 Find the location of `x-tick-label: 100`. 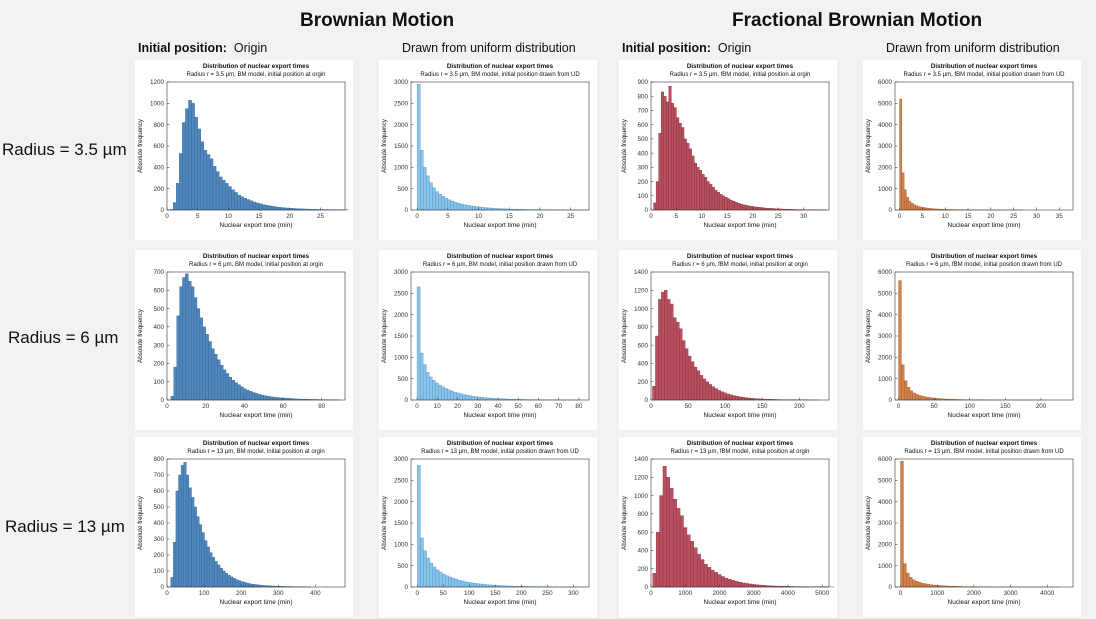

x-tick-label: 100 is located at coordinates (469, 593).